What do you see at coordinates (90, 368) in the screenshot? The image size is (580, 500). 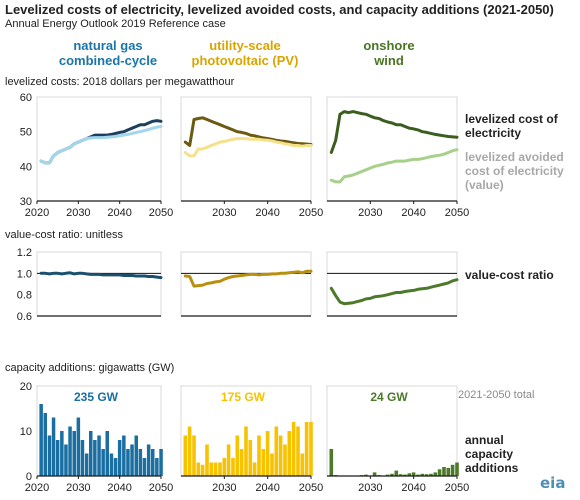 I see `section-label-capacity: capacity additions: gigawatts (GW)` at bounding box center [90, 368].